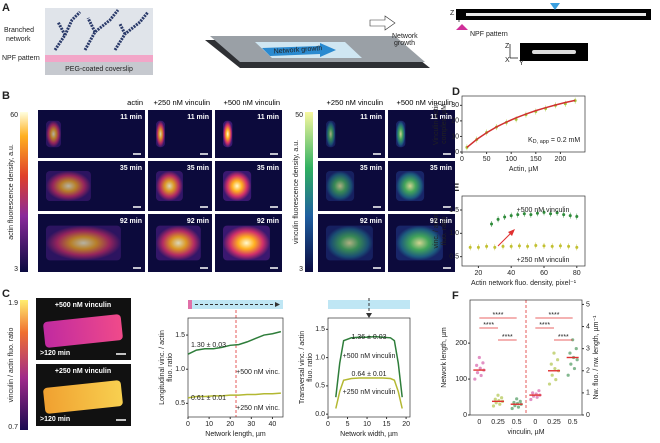 The width and height of the screenshot is (660, 443). What do you see at coordinates (320, 357) in the screenshot?
I see `y-tick-label: 1.0` at bounding box center [320, 357].